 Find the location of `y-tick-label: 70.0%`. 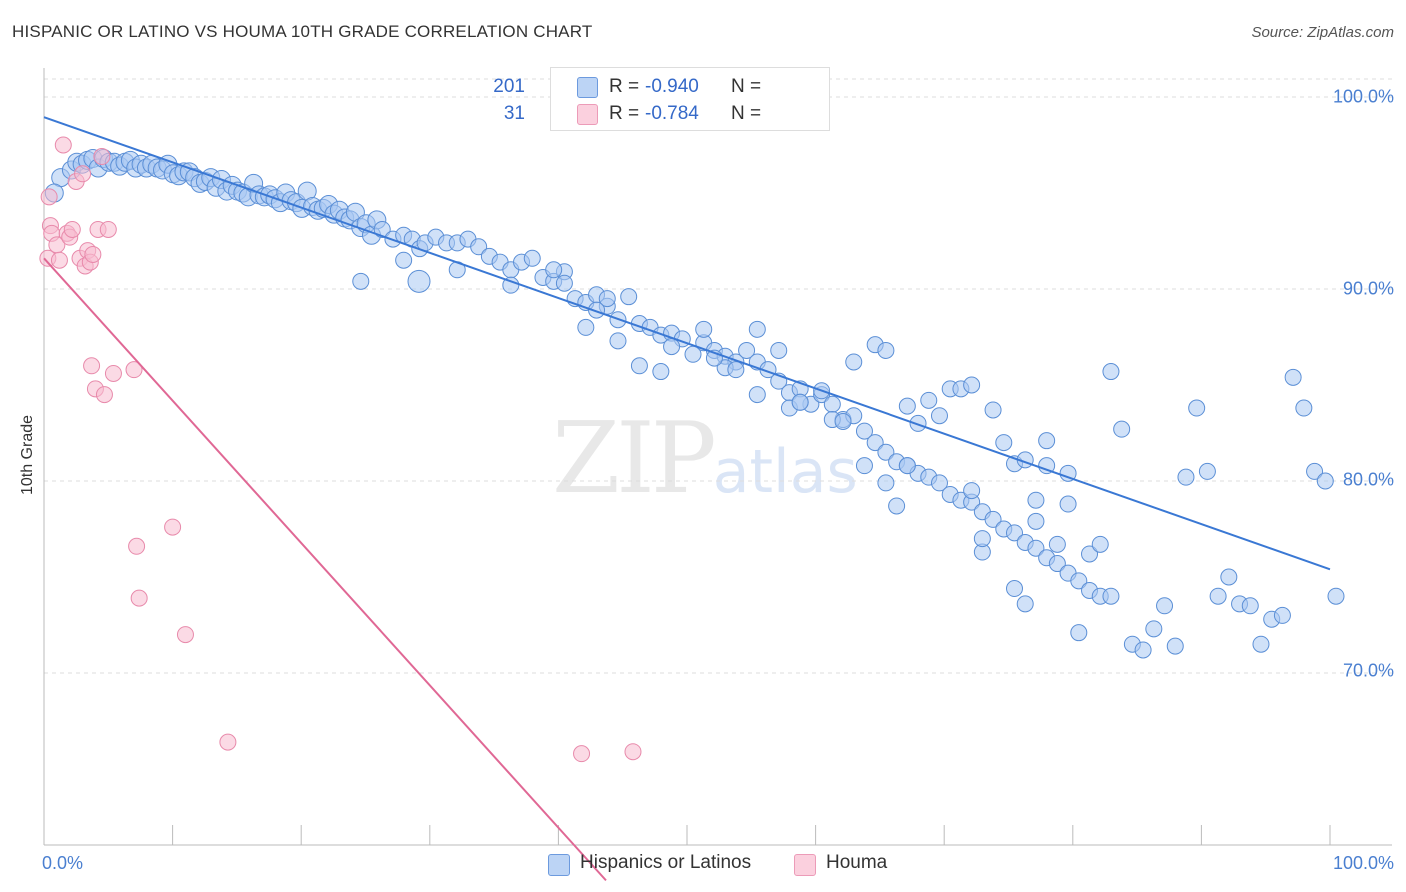

y-tick-label: 70.0% is located at coordinates (1368, 670).